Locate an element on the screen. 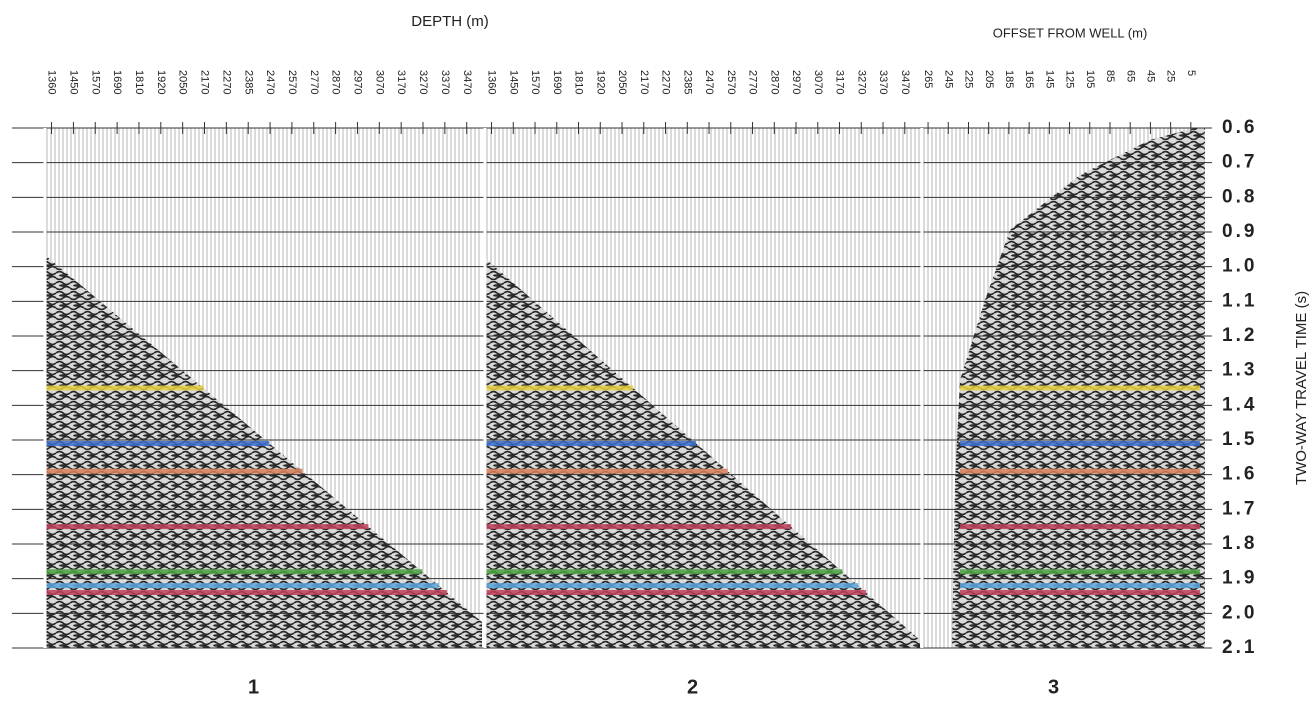 This screenshot has width=1314, height=705. offset-label: OFFSET FROM WELL (m) is located at coordinates (1070, 32).